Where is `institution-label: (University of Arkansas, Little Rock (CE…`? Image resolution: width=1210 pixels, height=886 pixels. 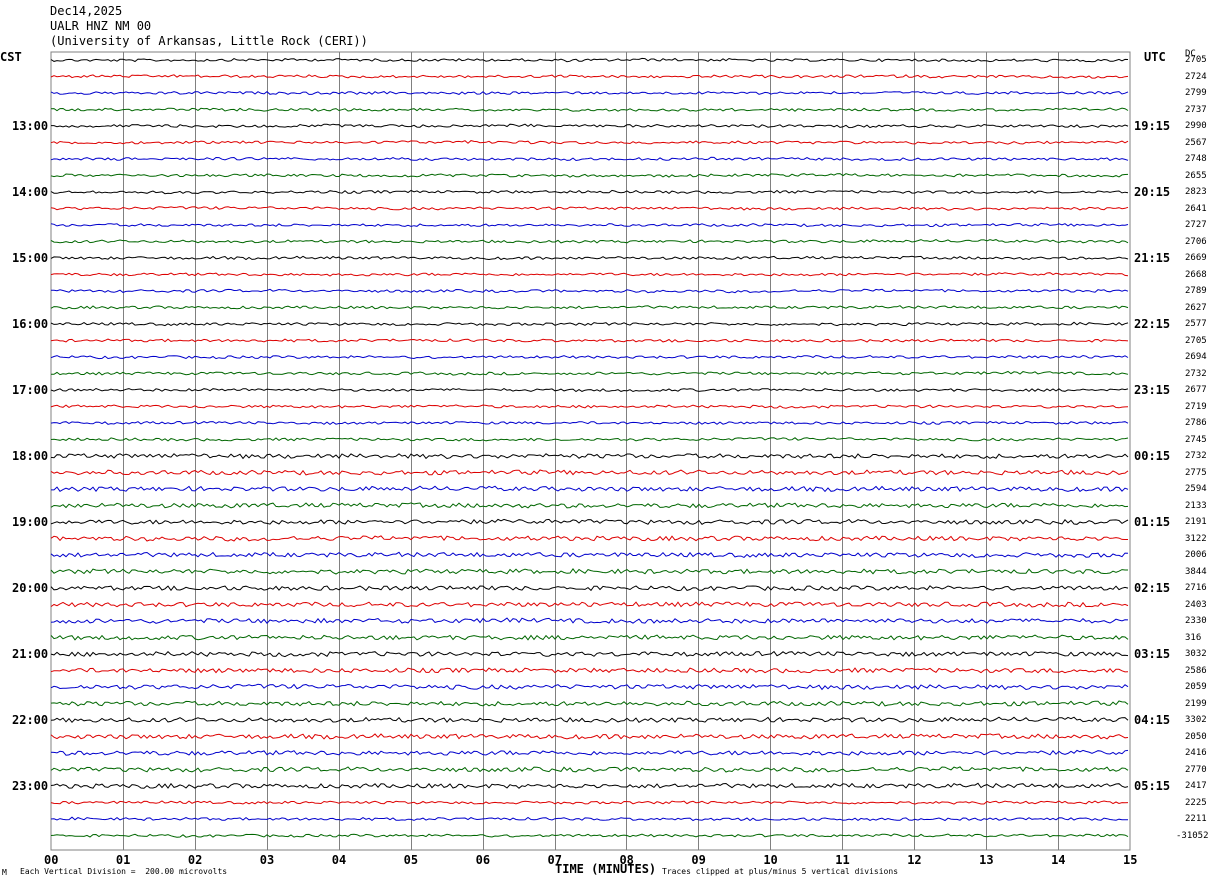
institution-label: (University of Arkansas, Little Rock (CE… is located at coordinates (209, 41).